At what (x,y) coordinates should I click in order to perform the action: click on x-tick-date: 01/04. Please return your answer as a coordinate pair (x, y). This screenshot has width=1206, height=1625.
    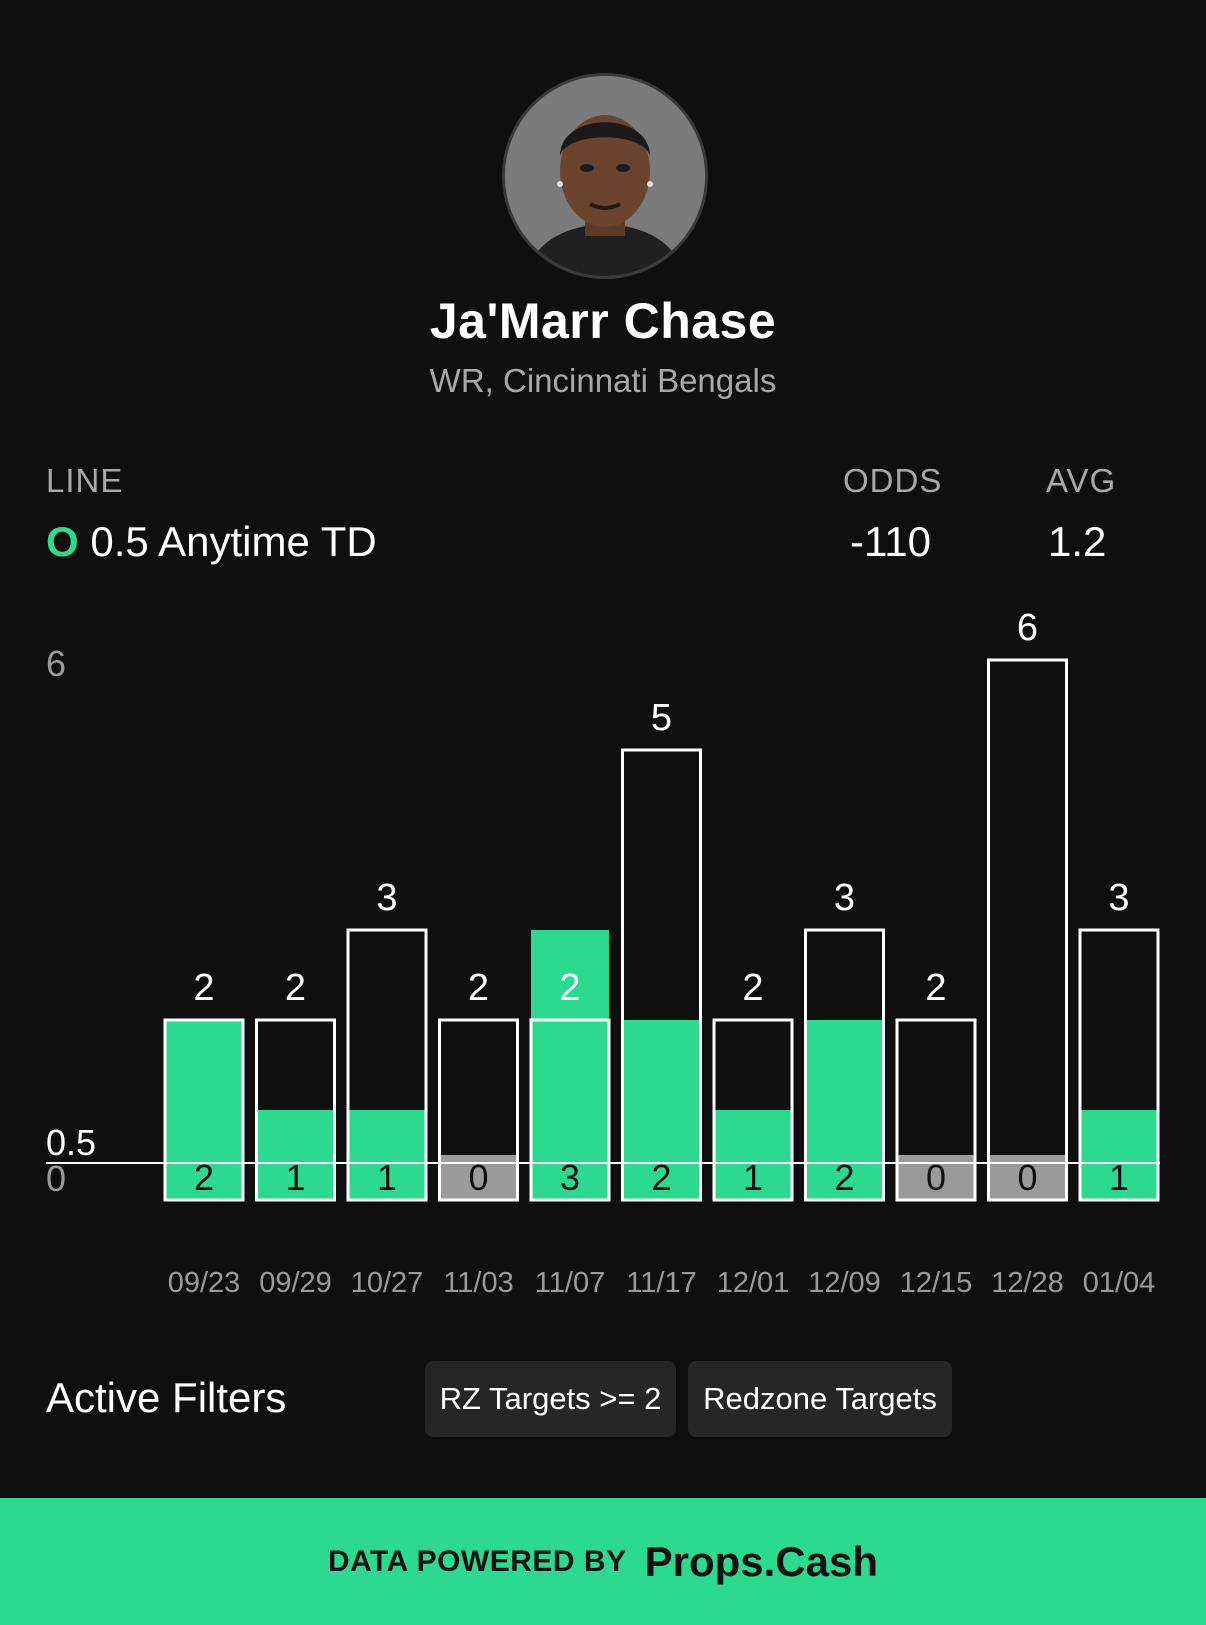
    Looking at the image, I should click on (1119, 1283).